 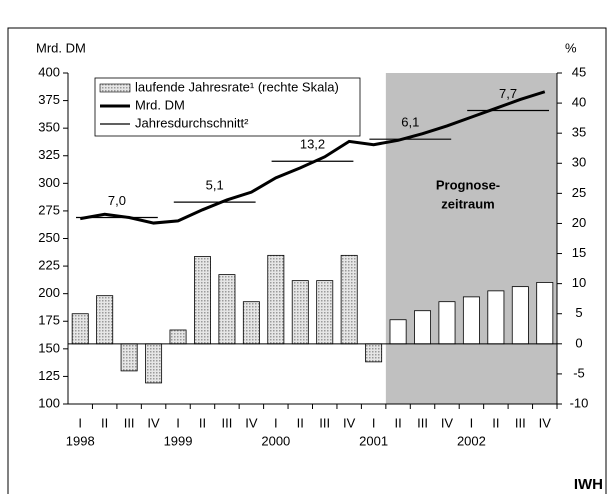 I want to click on y2-tick-label: 25, so click(x=579, y=192).